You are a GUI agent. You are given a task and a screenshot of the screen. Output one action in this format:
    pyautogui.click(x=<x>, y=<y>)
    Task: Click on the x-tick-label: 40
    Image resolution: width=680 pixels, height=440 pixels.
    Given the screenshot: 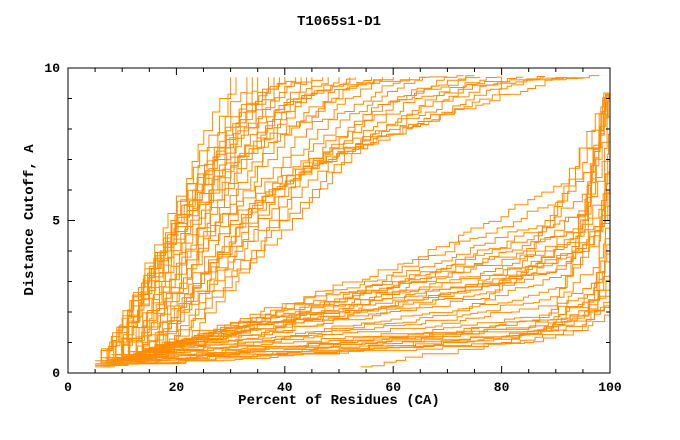 What is the action you would take?
    pyautogui.click(x=285, y=387)
    